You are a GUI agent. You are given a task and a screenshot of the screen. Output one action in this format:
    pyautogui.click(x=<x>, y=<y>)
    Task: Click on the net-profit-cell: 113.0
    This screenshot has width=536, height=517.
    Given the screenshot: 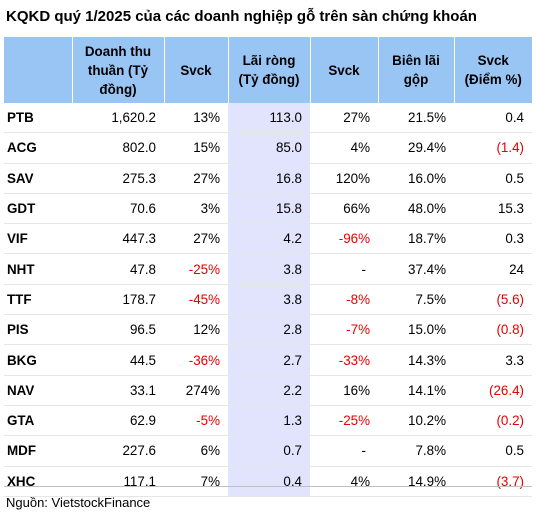 What is the action you would take?
    pyautogui.click(x=269, y=118)
    